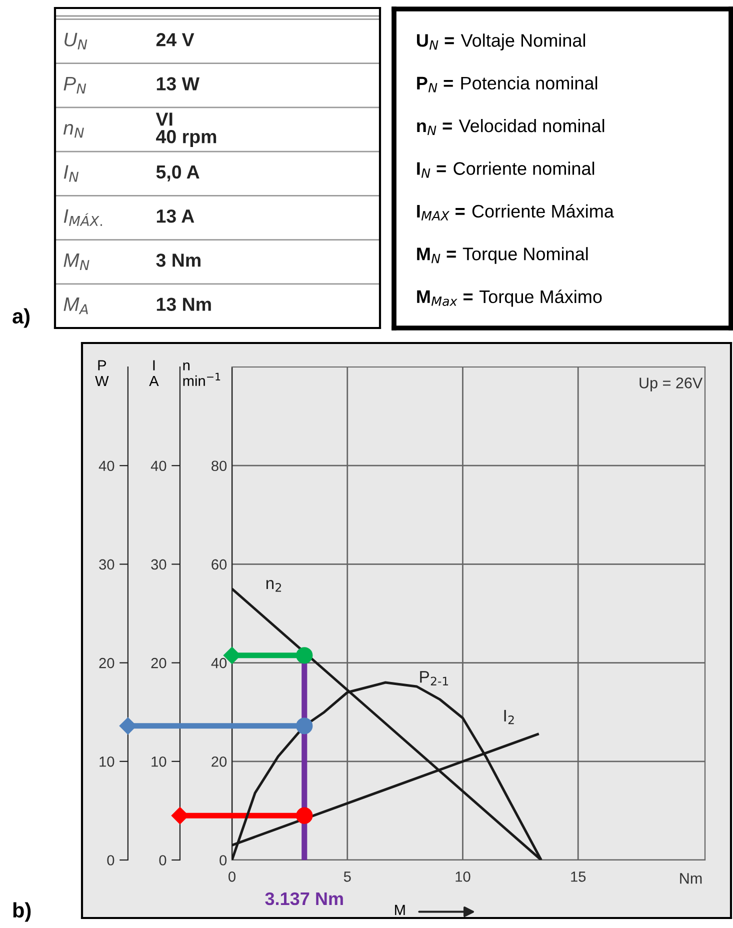  Describe the element at coordinates (77, 261) in the screenshot. I see `text: M$_{N}$` at that location.